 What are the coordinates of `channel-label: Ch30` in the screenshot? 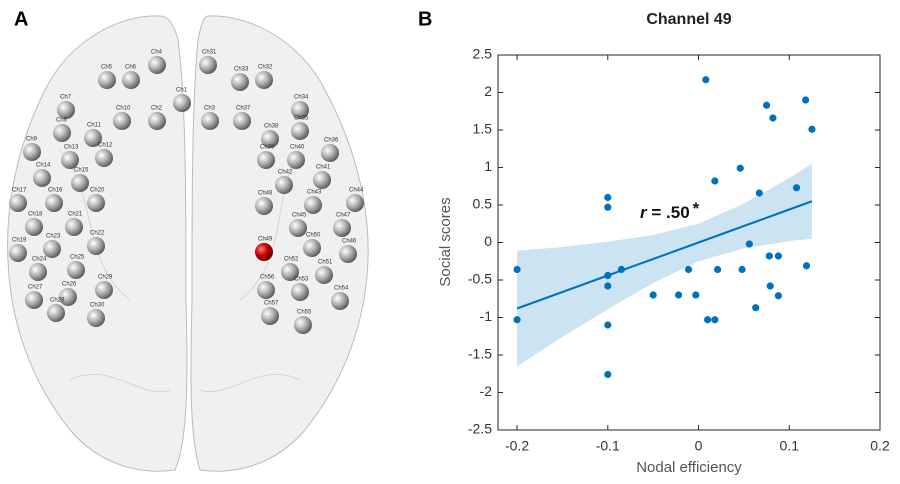 It's located at (97, 306).